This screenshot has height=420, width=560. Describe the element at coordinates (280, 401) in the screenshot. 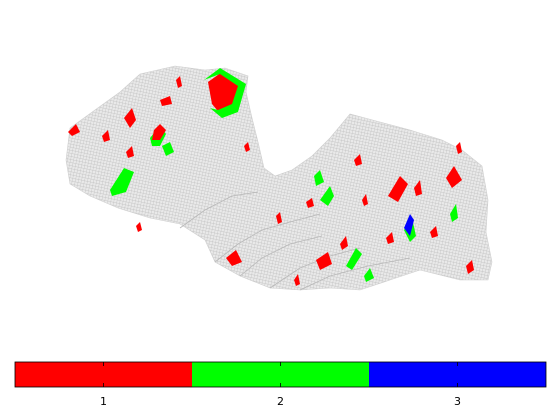

I see `colorbar-tick-label-2: 2` at that location.